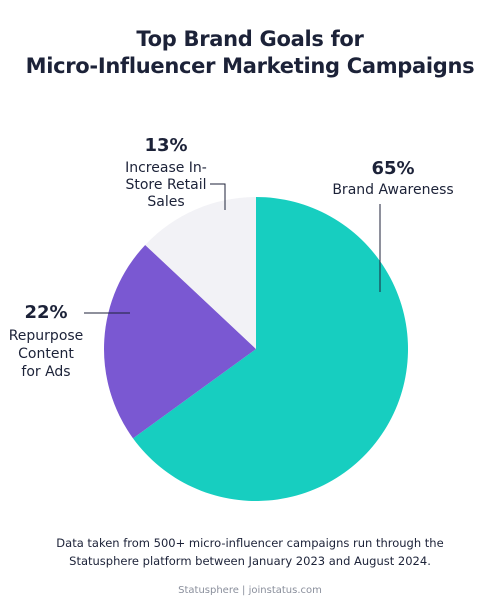  What do you see at coordinates (45, 372) in the screenshot?
I see `slice-label-repurpose-line-3: for Ads` at bounding box center [45, 372].